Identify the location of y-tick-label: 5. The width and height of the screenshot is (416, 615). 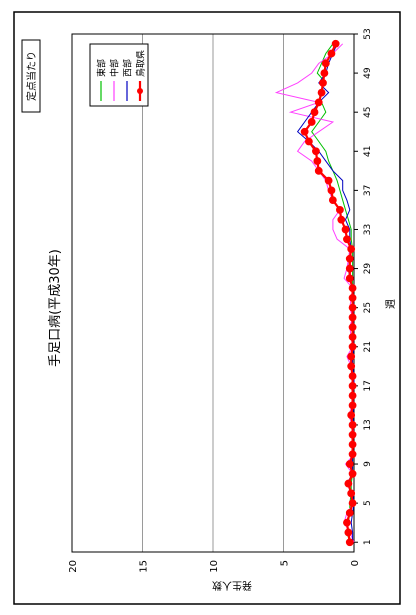
(285, 563).